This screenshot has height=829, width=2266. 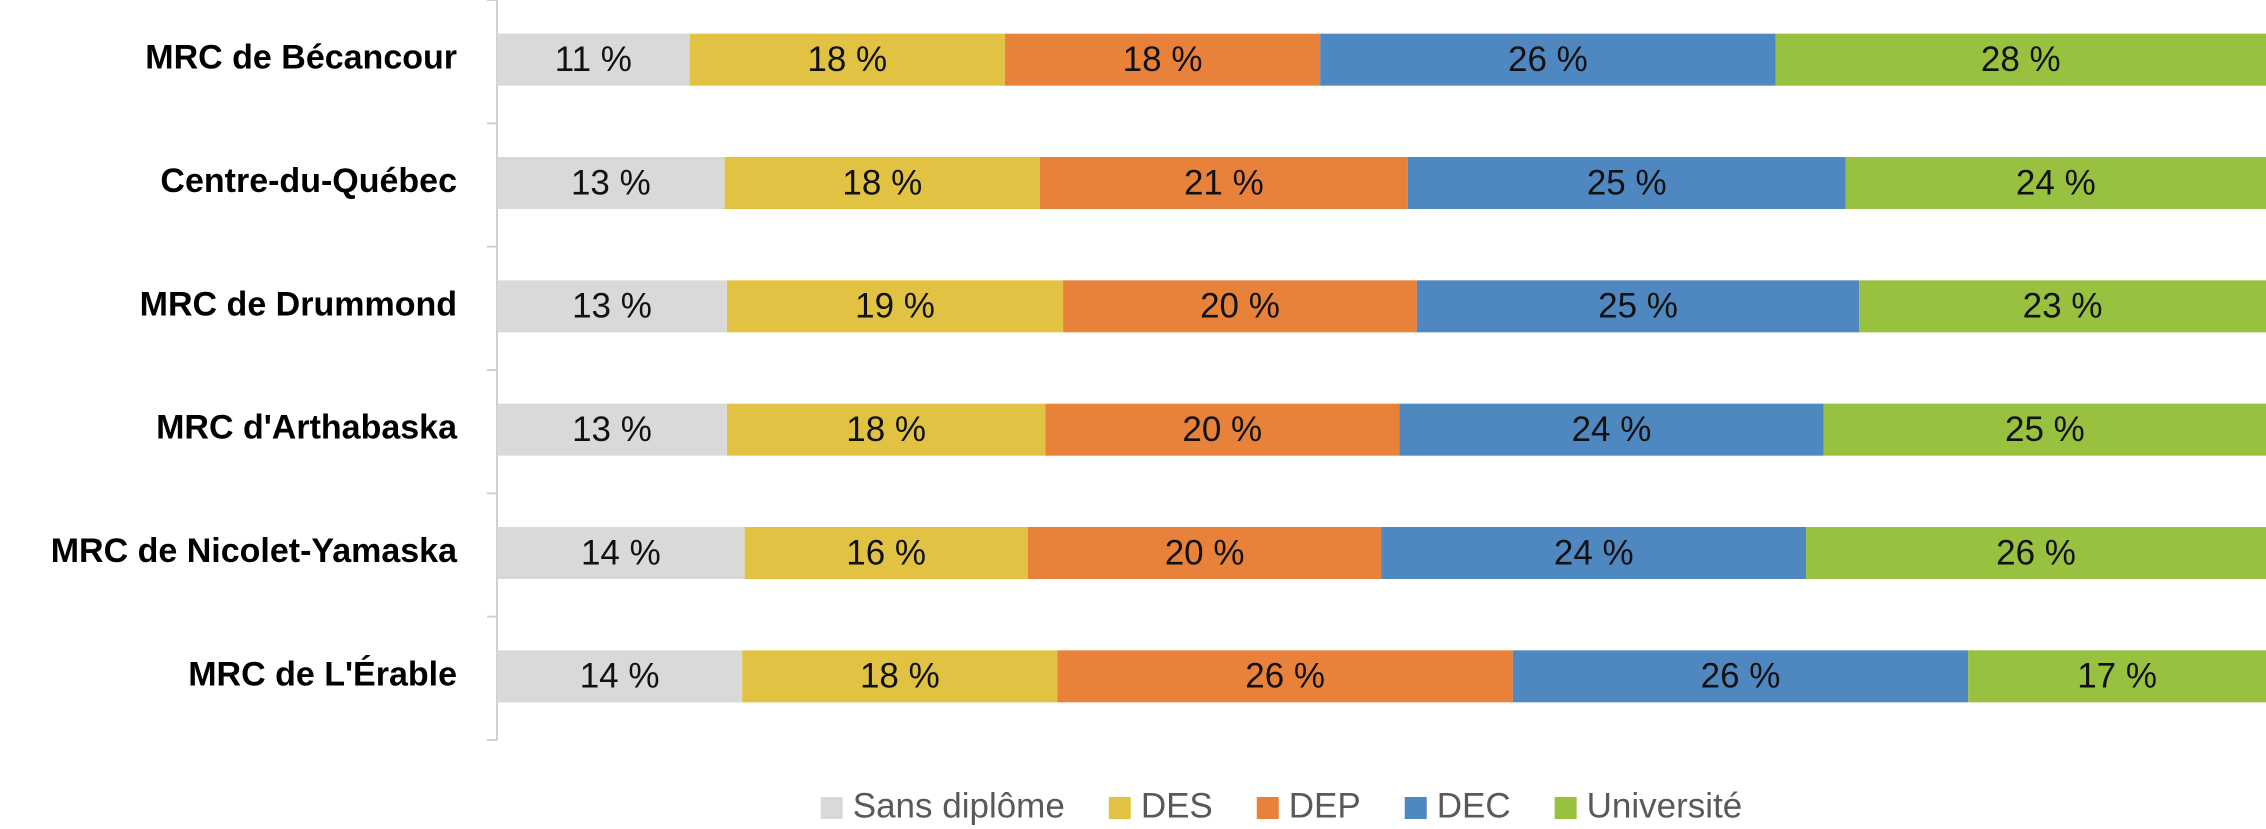 I want to click on legend-label: DEP, so click(x=1325, y=805).